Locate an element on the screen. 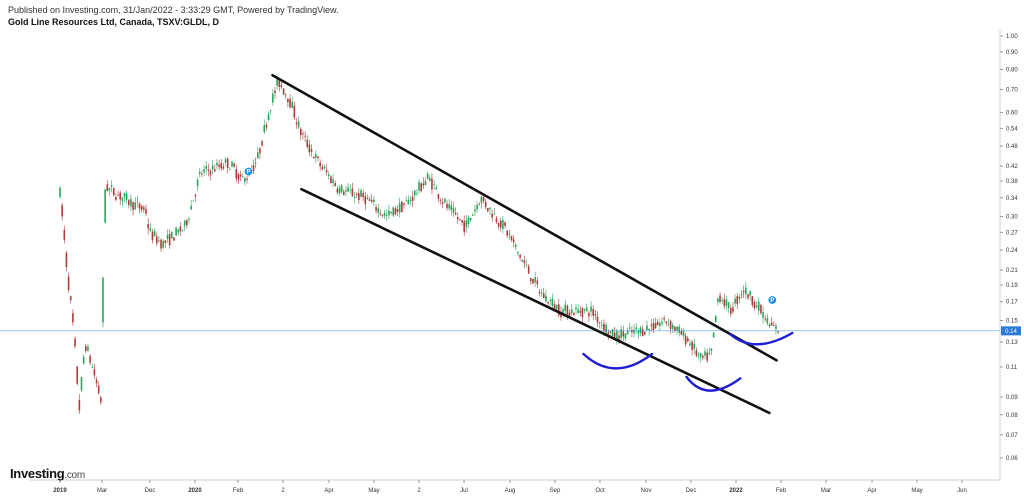 The width and height of the screenshot is (1024, 499). y-tick-label: 0.27 is located at coordinates (1012, 233).